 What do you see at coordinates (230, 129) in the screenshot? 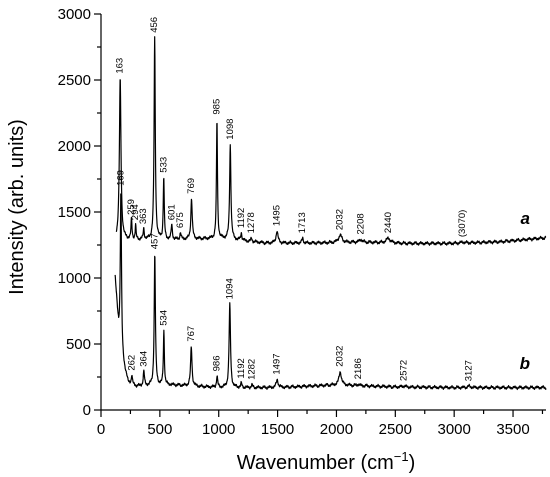
I see `peak-label-a-10: 1098` at bounding box center [230, 129].